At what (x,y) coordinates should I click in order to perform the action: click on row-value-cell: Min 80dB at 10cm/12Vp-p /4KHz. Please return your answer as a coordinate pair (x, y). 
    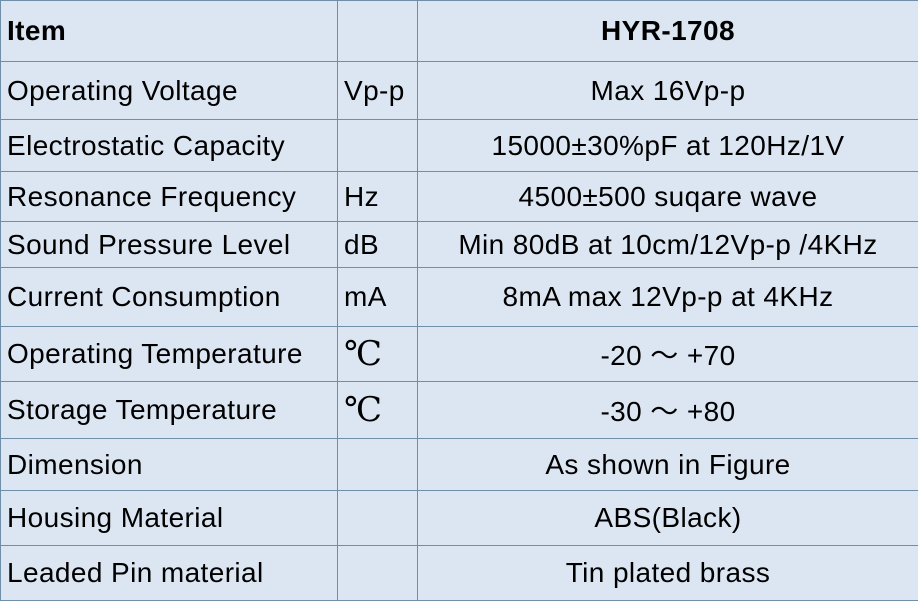
    Looking at the image, I should click on (668, 245).